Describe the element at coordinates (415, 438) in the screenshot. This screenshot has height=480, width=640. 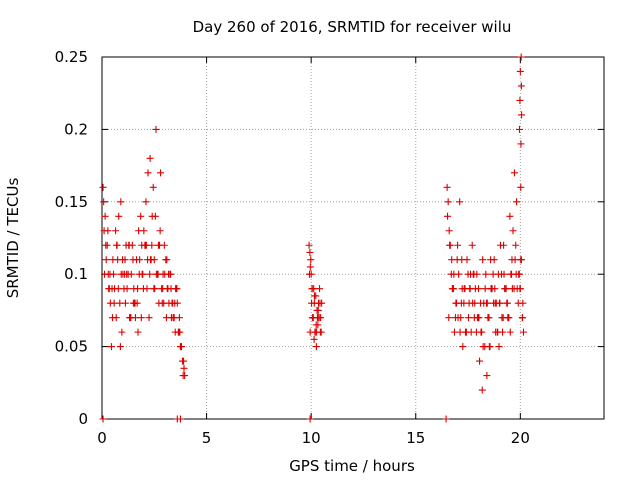
I see `x-tick-label: 15` at that location.